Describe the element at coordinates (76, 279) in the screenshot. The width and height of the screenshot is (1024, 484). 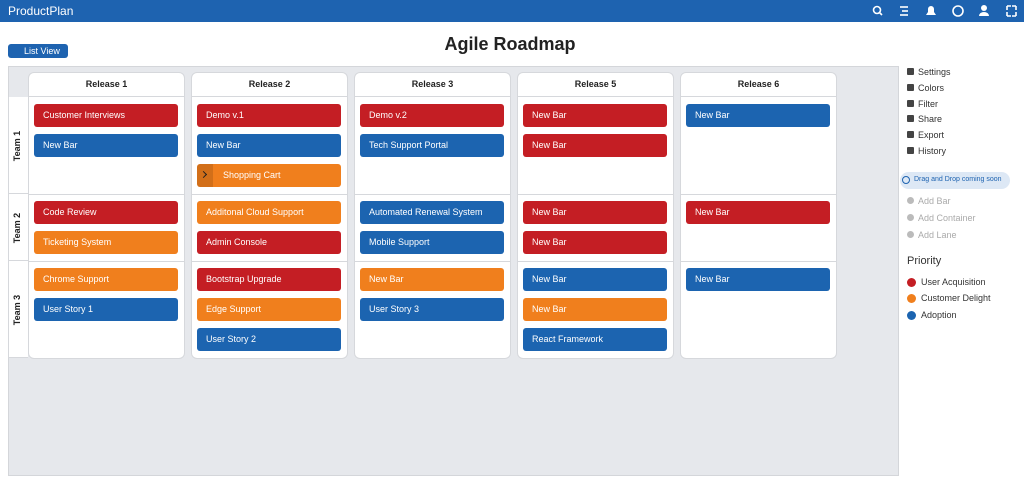
I see `bar-label: Chrome Support` at that location.